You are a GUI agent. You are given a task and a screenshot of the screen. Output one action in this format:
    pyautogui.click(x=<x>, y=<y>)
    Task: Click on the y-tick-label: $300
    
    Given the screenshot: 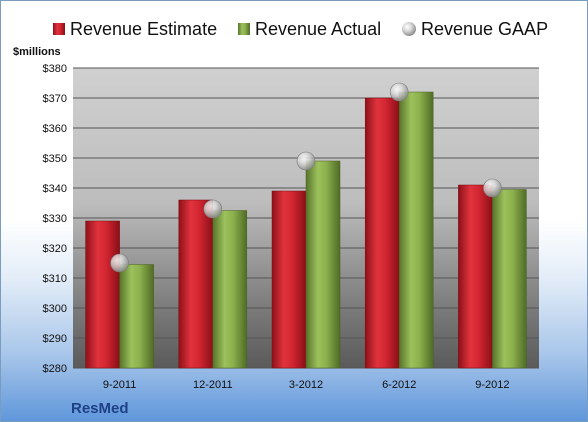 What is the action you would take?
    pyautogui.click(x=55, y=309)
    